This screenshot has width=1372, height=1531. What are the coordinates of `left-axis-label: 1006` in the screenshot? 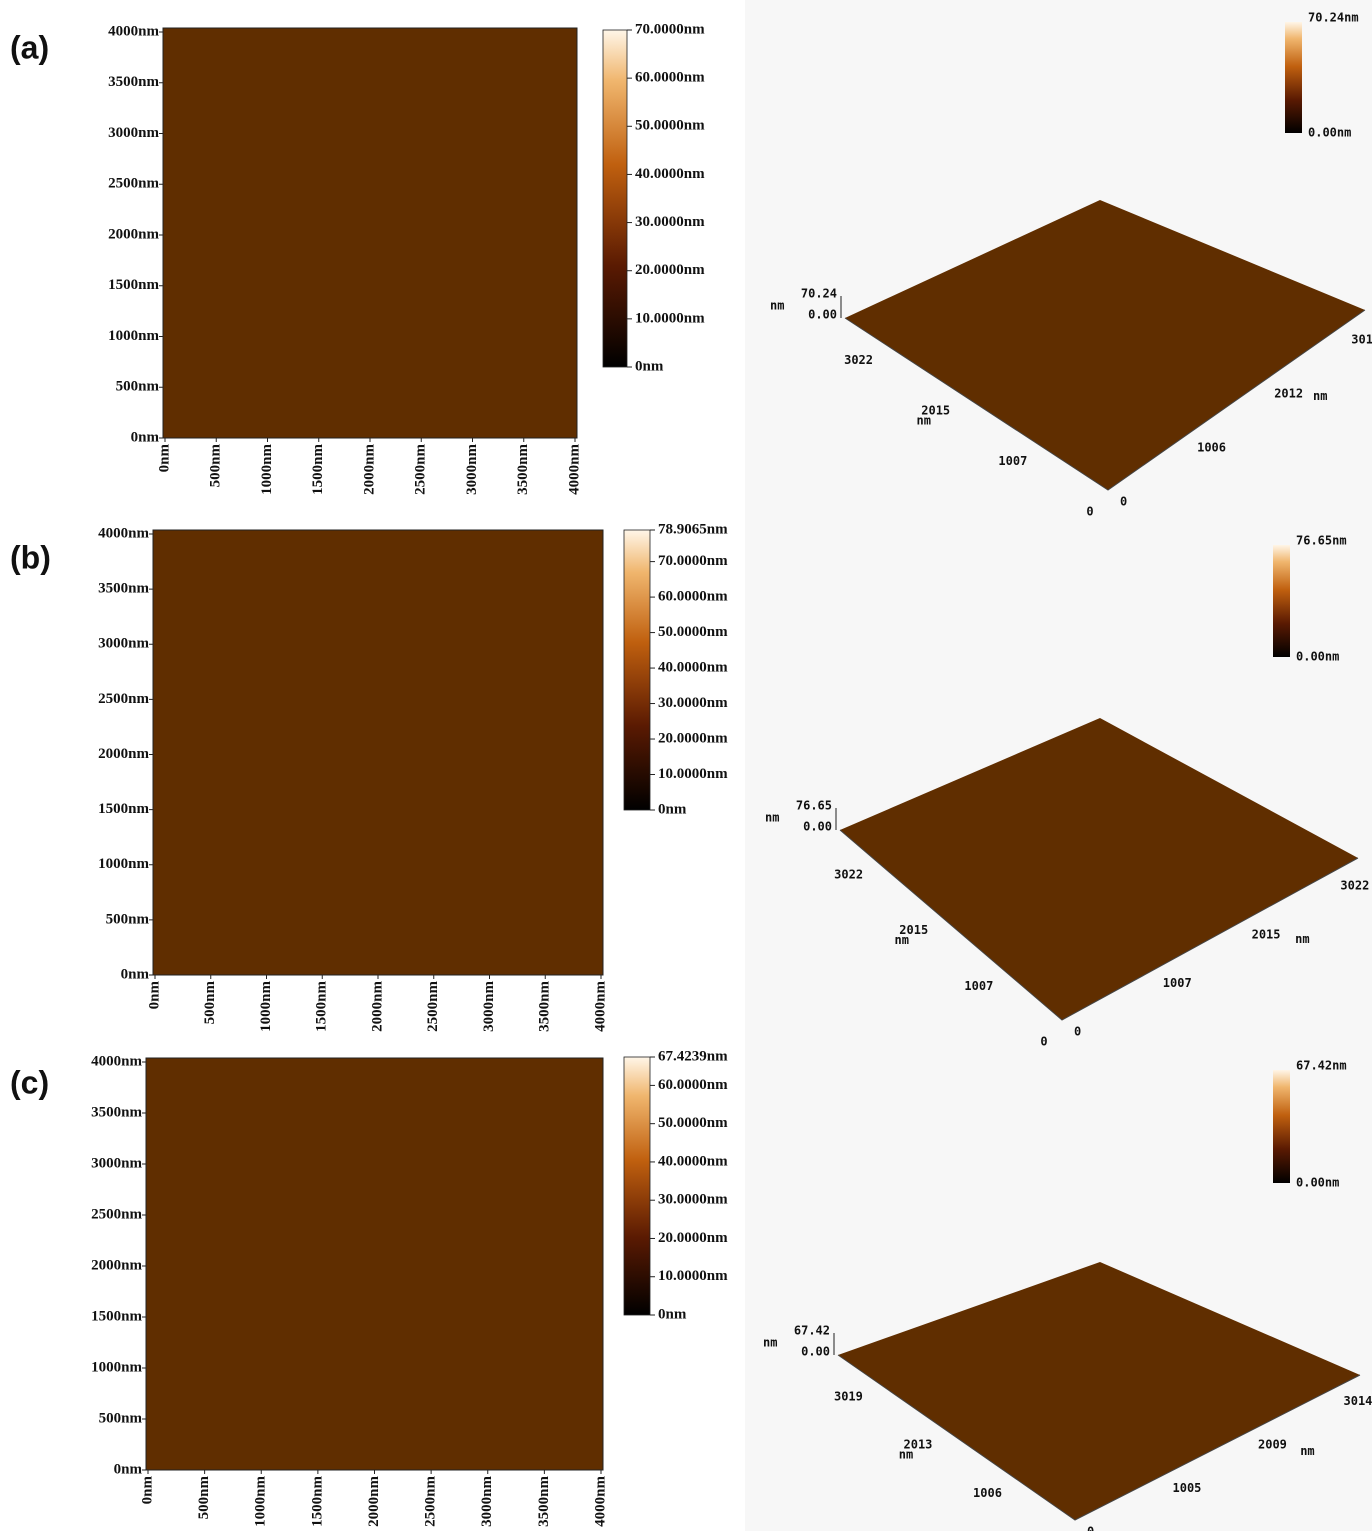 It's located at (987, 1493).